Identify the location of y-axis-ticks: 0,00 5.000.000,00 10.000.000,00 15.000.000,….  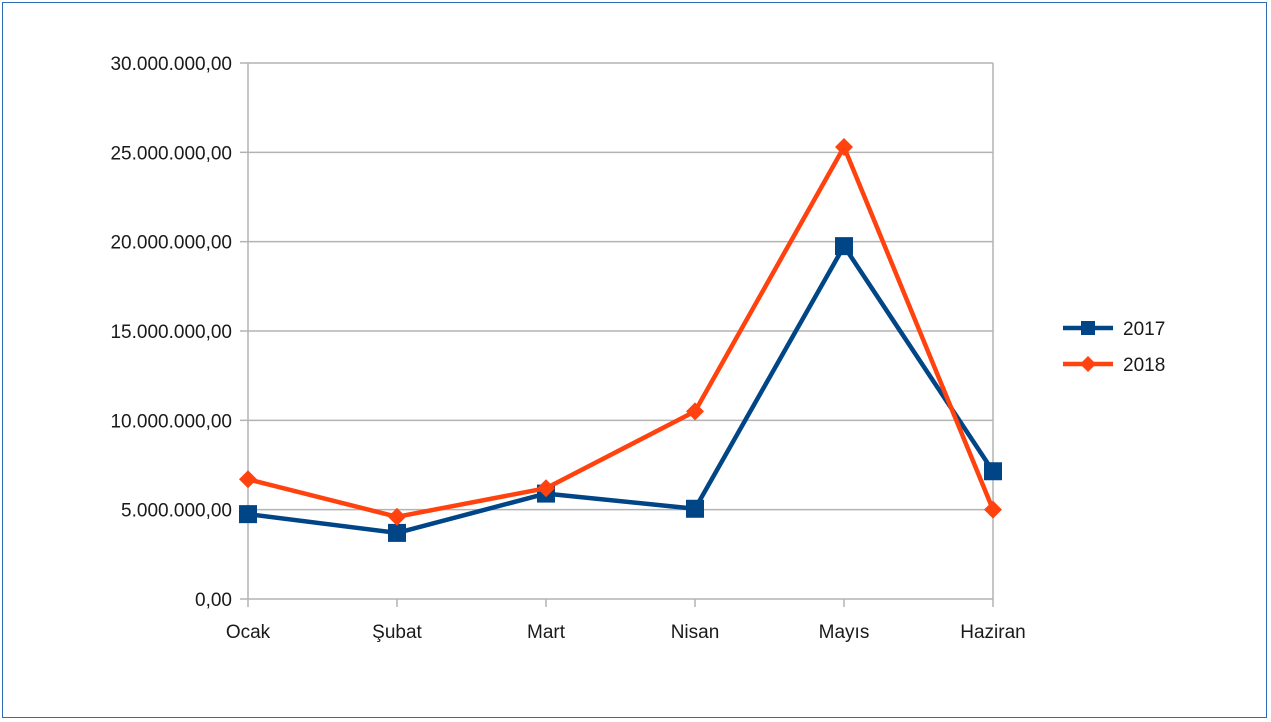
(179, 332).